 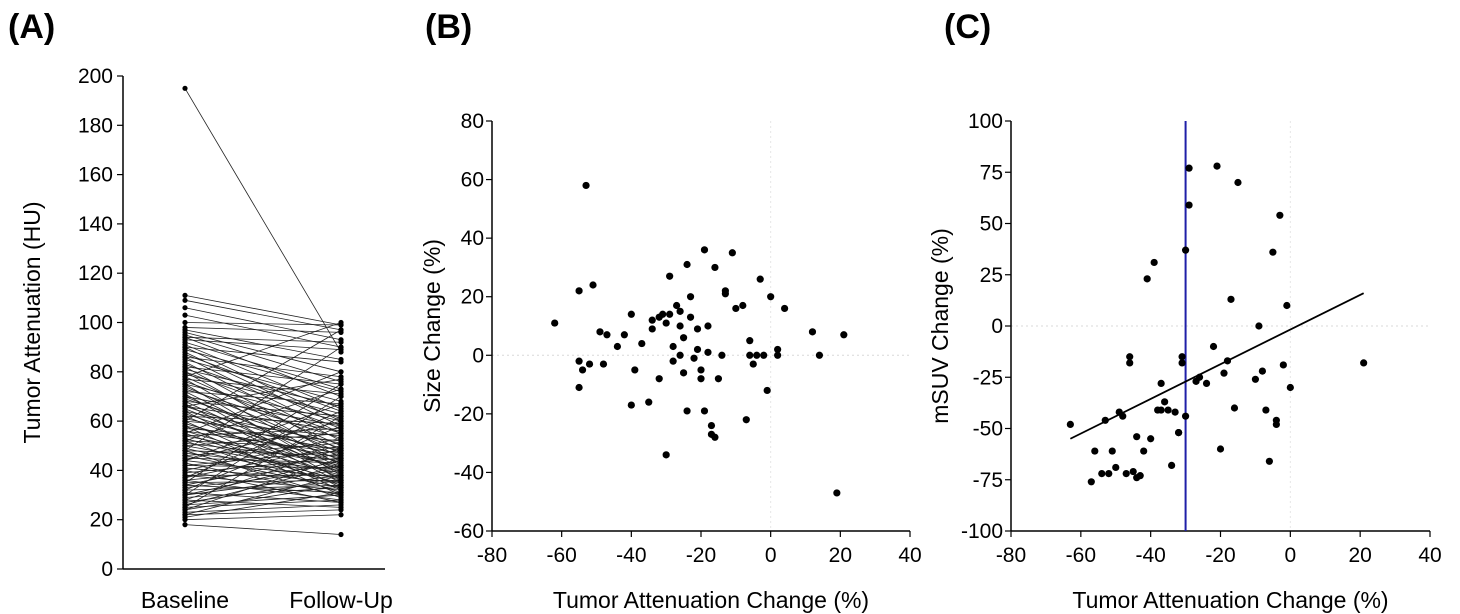 What do you see at coordinates (991, 224) in the screenshot?
I see `y-tick-label: 50` at bounding box center [991, 224].